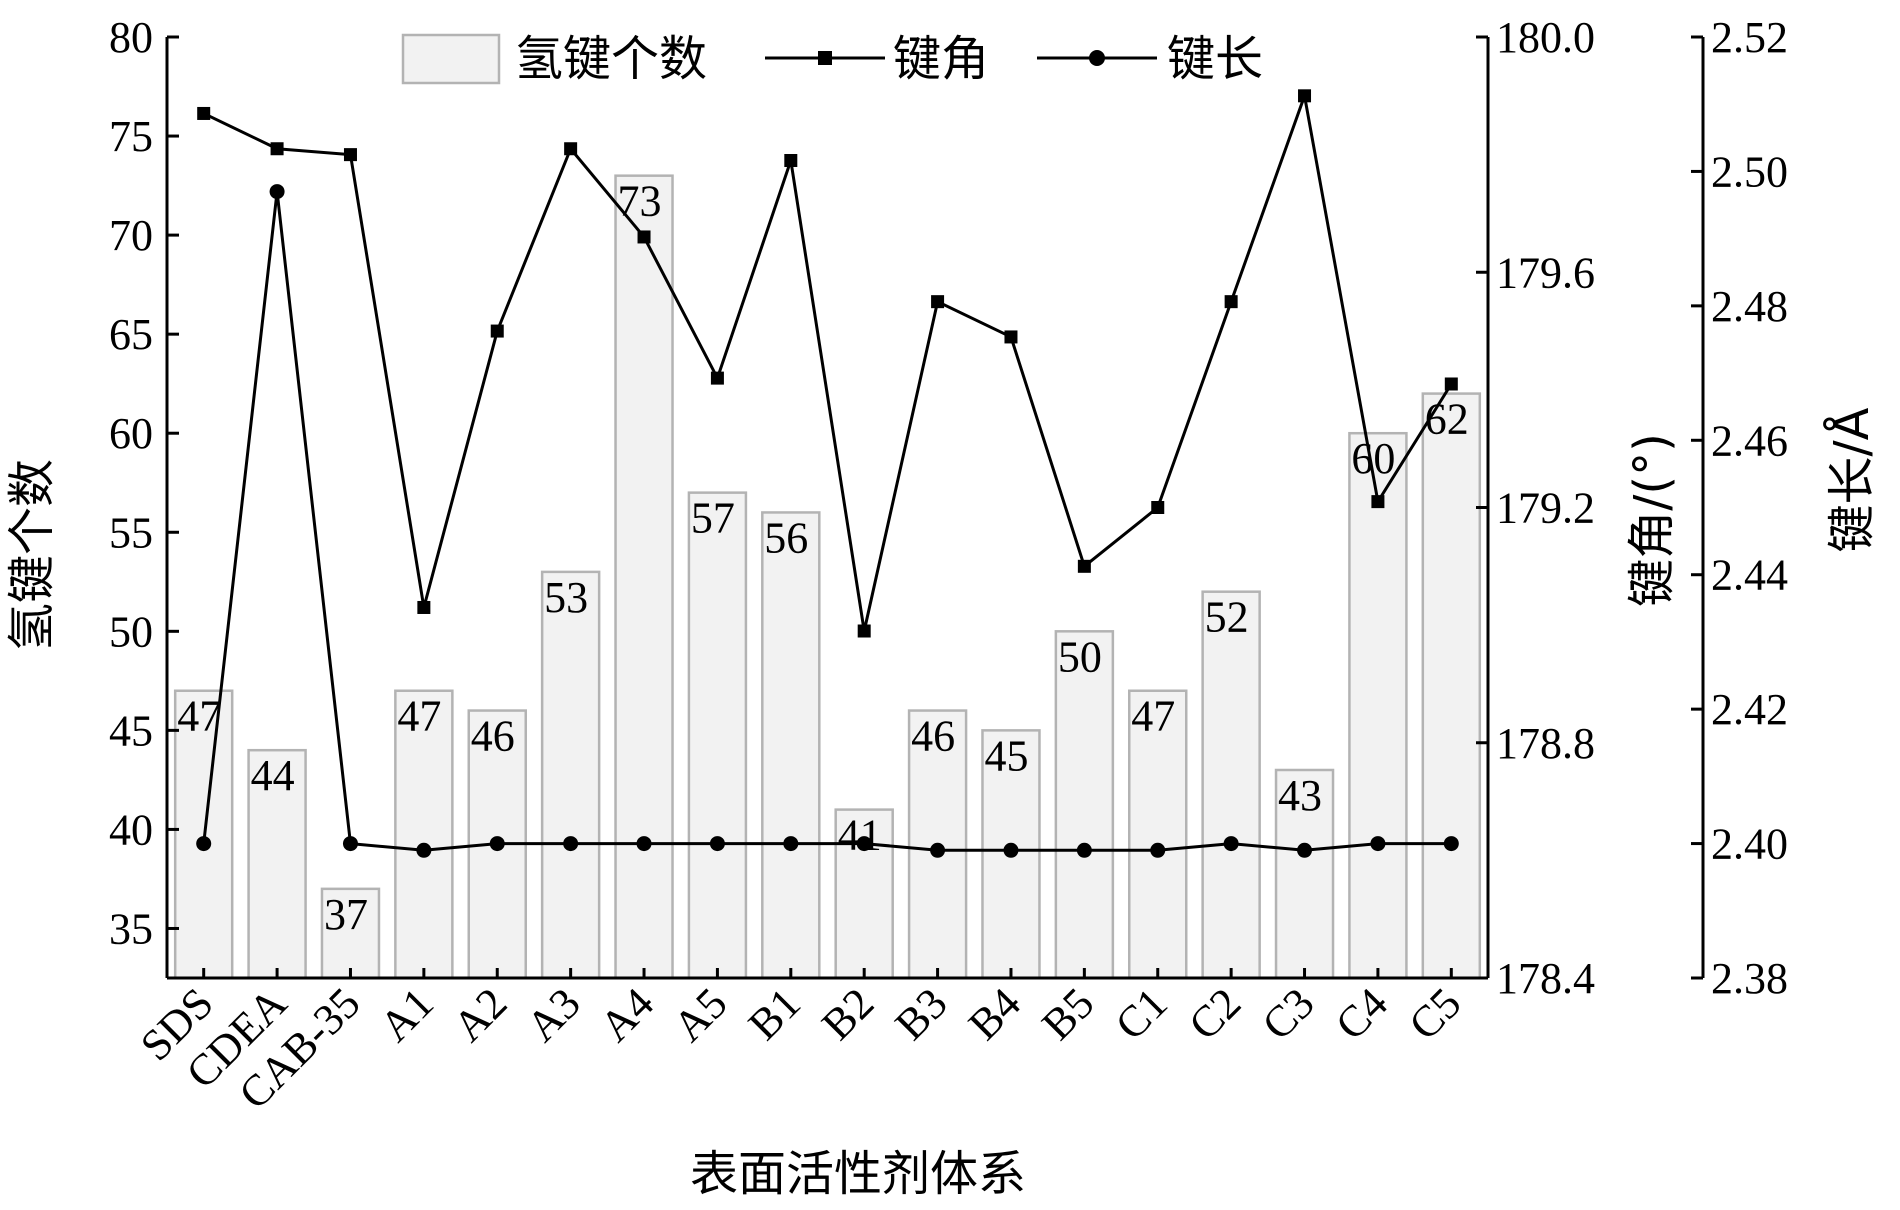 The height and width of the screenshot is (1210, 1900). What do you see at coordinates (1545, 508) in the screenshot?
I see `right1-tick-label: 179.2` at bounding box center [1545, 508].